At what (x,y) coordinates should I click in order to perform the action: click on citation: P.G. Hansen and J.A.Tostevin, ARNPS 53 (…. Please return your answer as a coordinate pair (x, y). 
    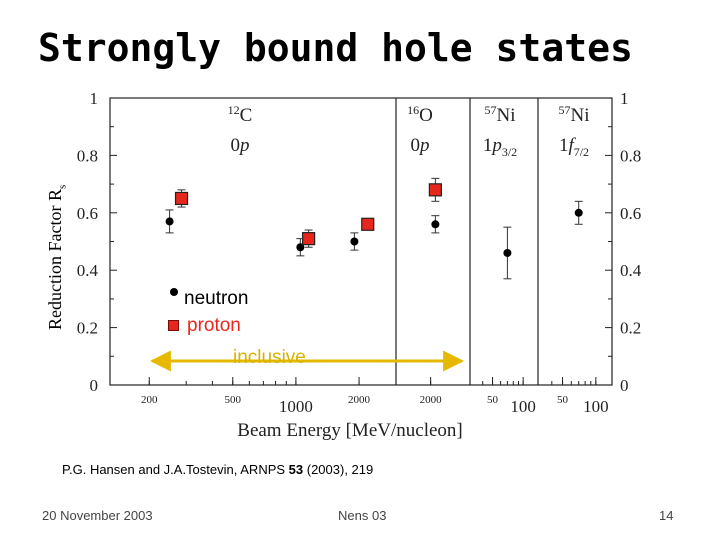
    Looking at the image, I should click on (218, 469).